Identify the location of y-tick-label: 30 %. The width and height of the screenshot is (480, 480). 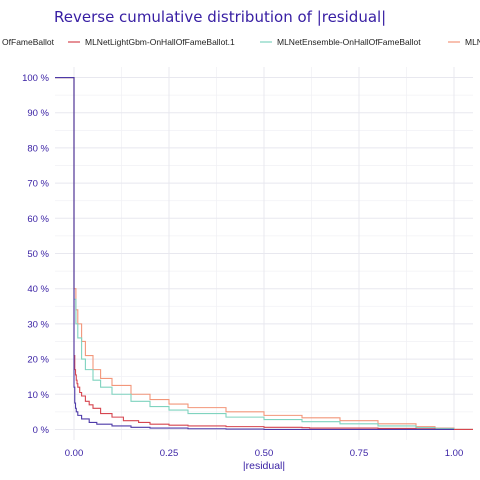
(38, 324).